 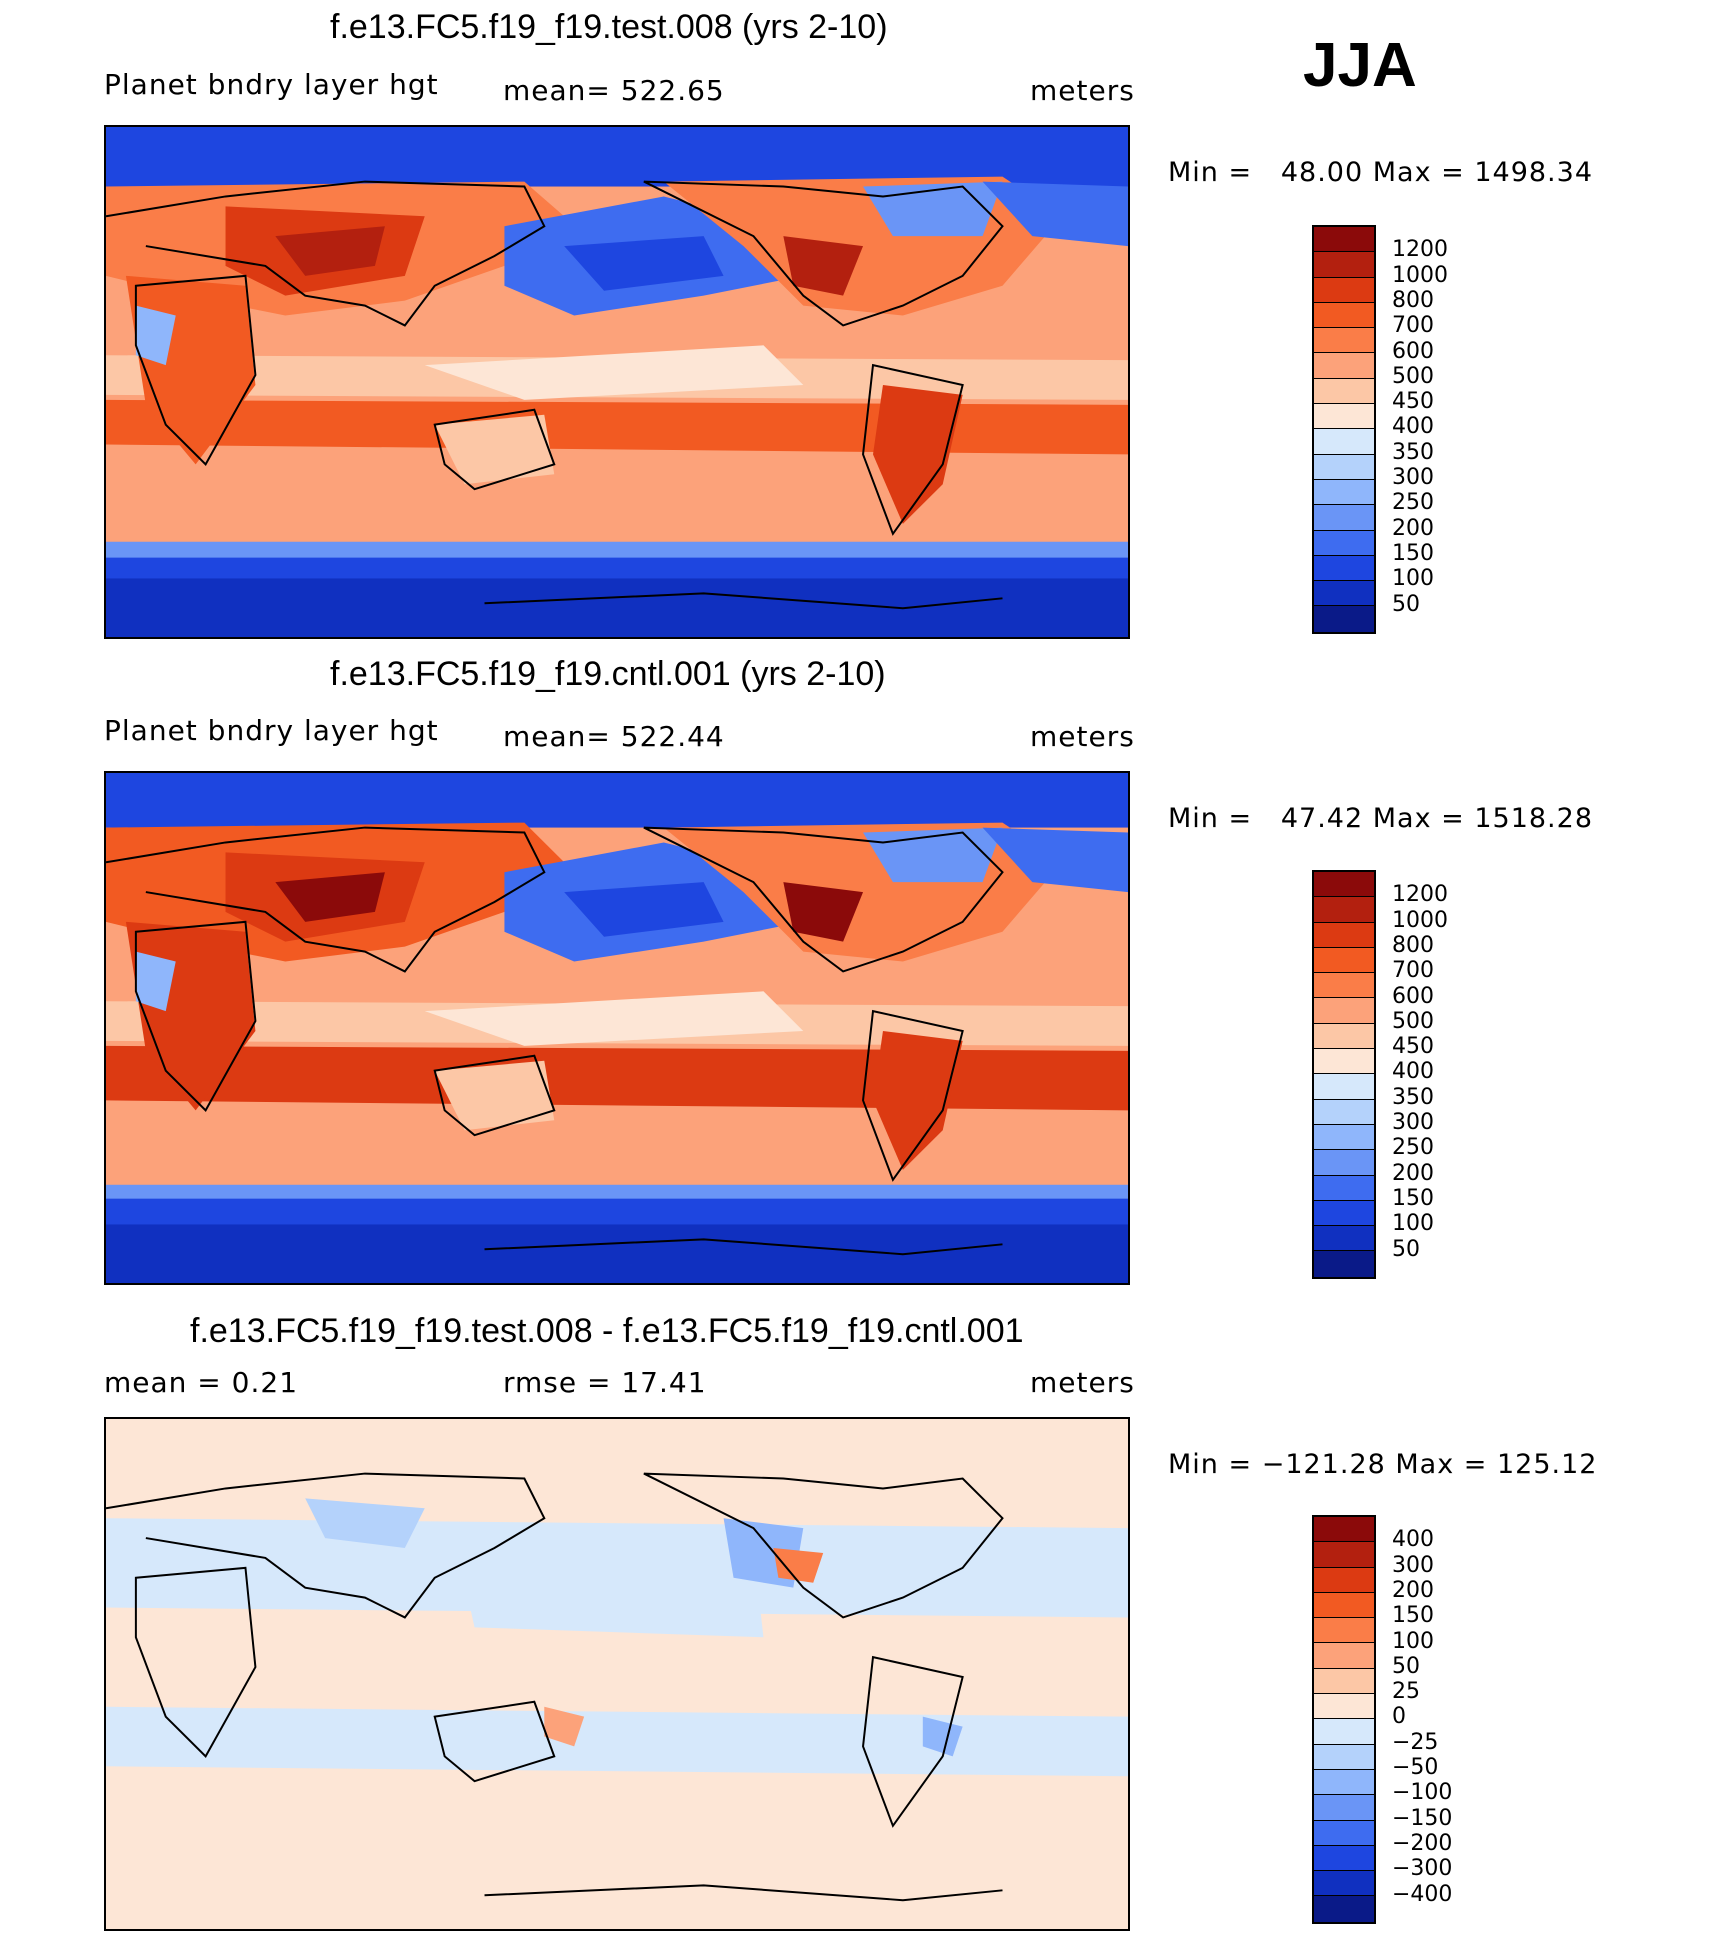 What do you see at coordinates (1413, 376) in the screenshot?
I see `panel-1-colorbar-tick-label: 500` at bounding box center [1413, 376].